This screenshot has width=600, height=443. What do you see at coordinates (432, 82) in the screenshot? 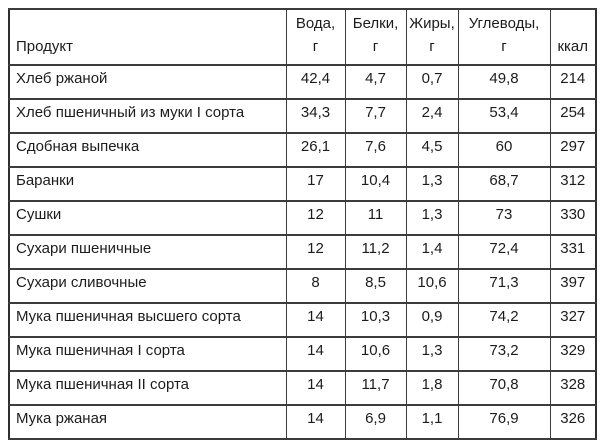
I see `fat-cell: 0,7` at bounding box center [432, 82].